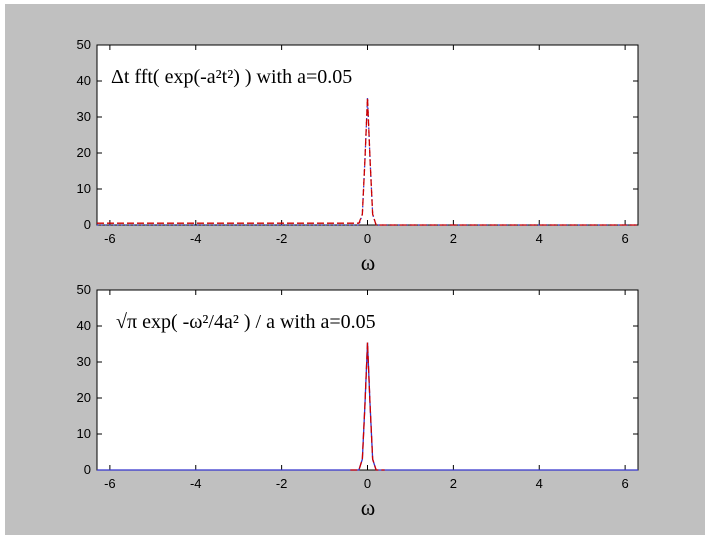 This screenshot has width=720, height=540. Describe the element at coordinates (84, 44) in the screenshot. I see `top-ytick-label: 50` at that location.